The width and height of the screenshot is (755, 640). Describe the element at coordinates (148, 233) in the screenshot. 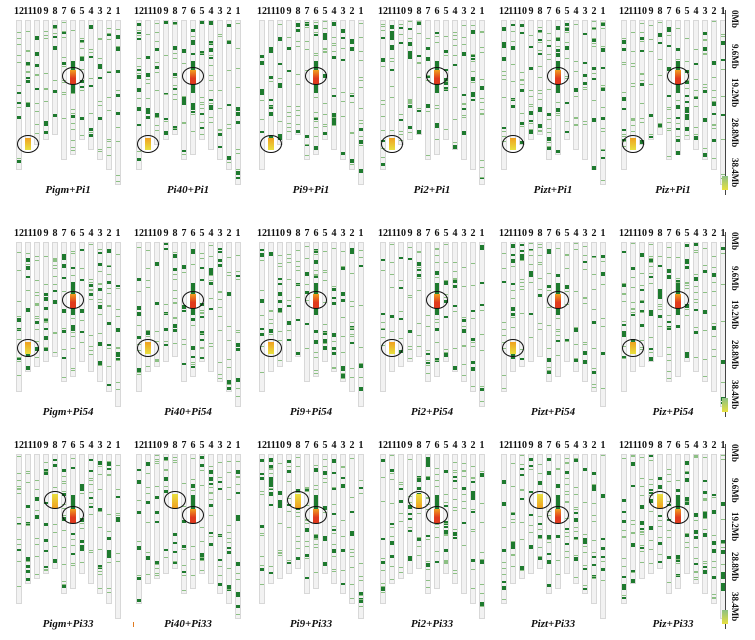

I see `chromosome-number: 11` at that location.